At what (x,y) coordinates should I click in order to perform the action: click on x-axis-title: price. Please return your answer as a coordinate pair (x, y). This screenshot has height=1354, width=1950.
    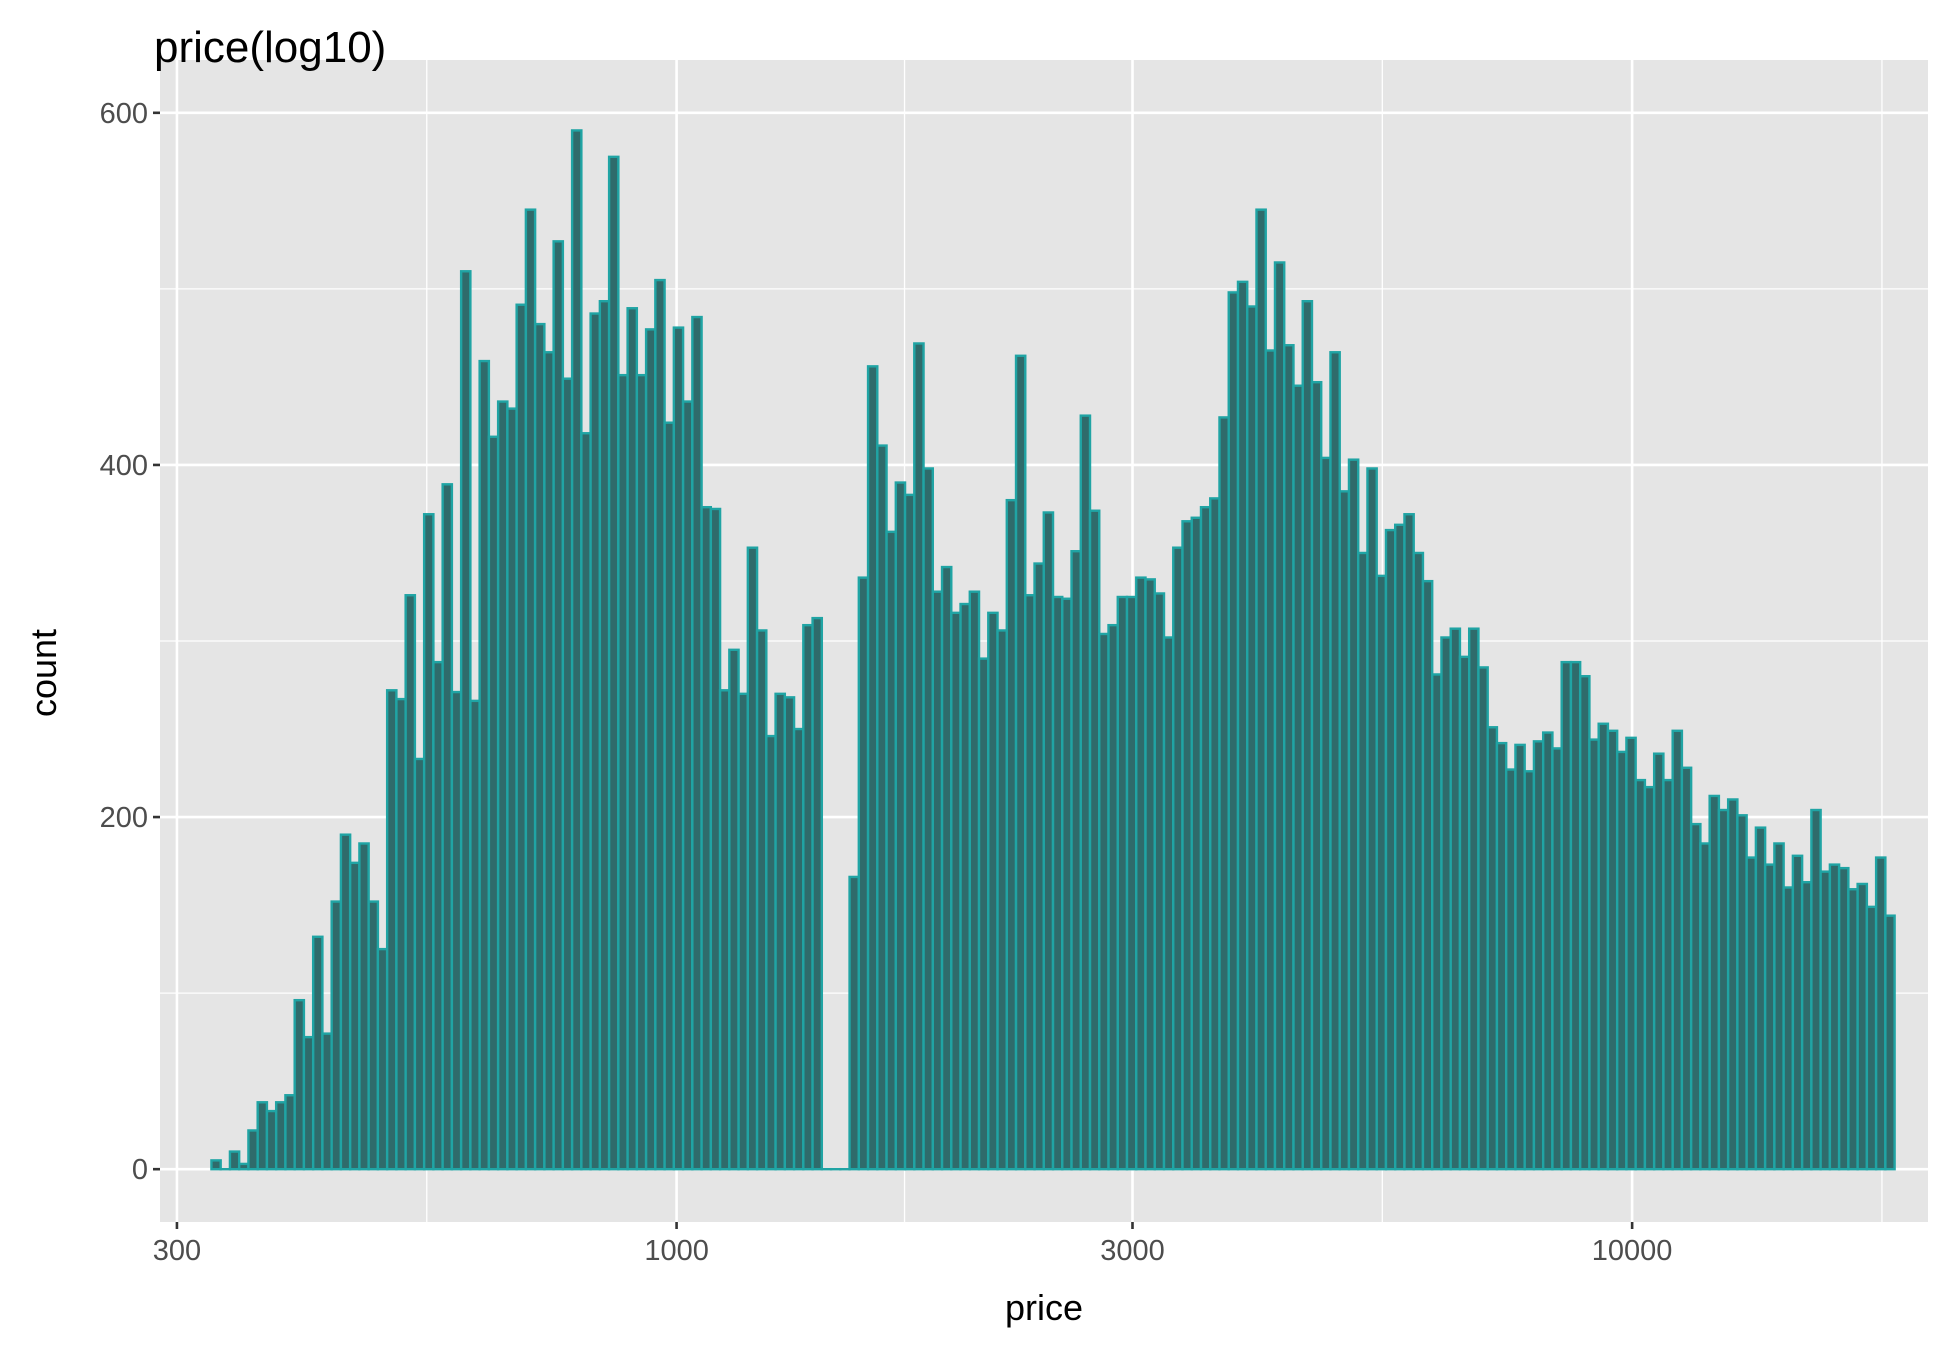
    Looking at the image, I should click on (1044, 1307).